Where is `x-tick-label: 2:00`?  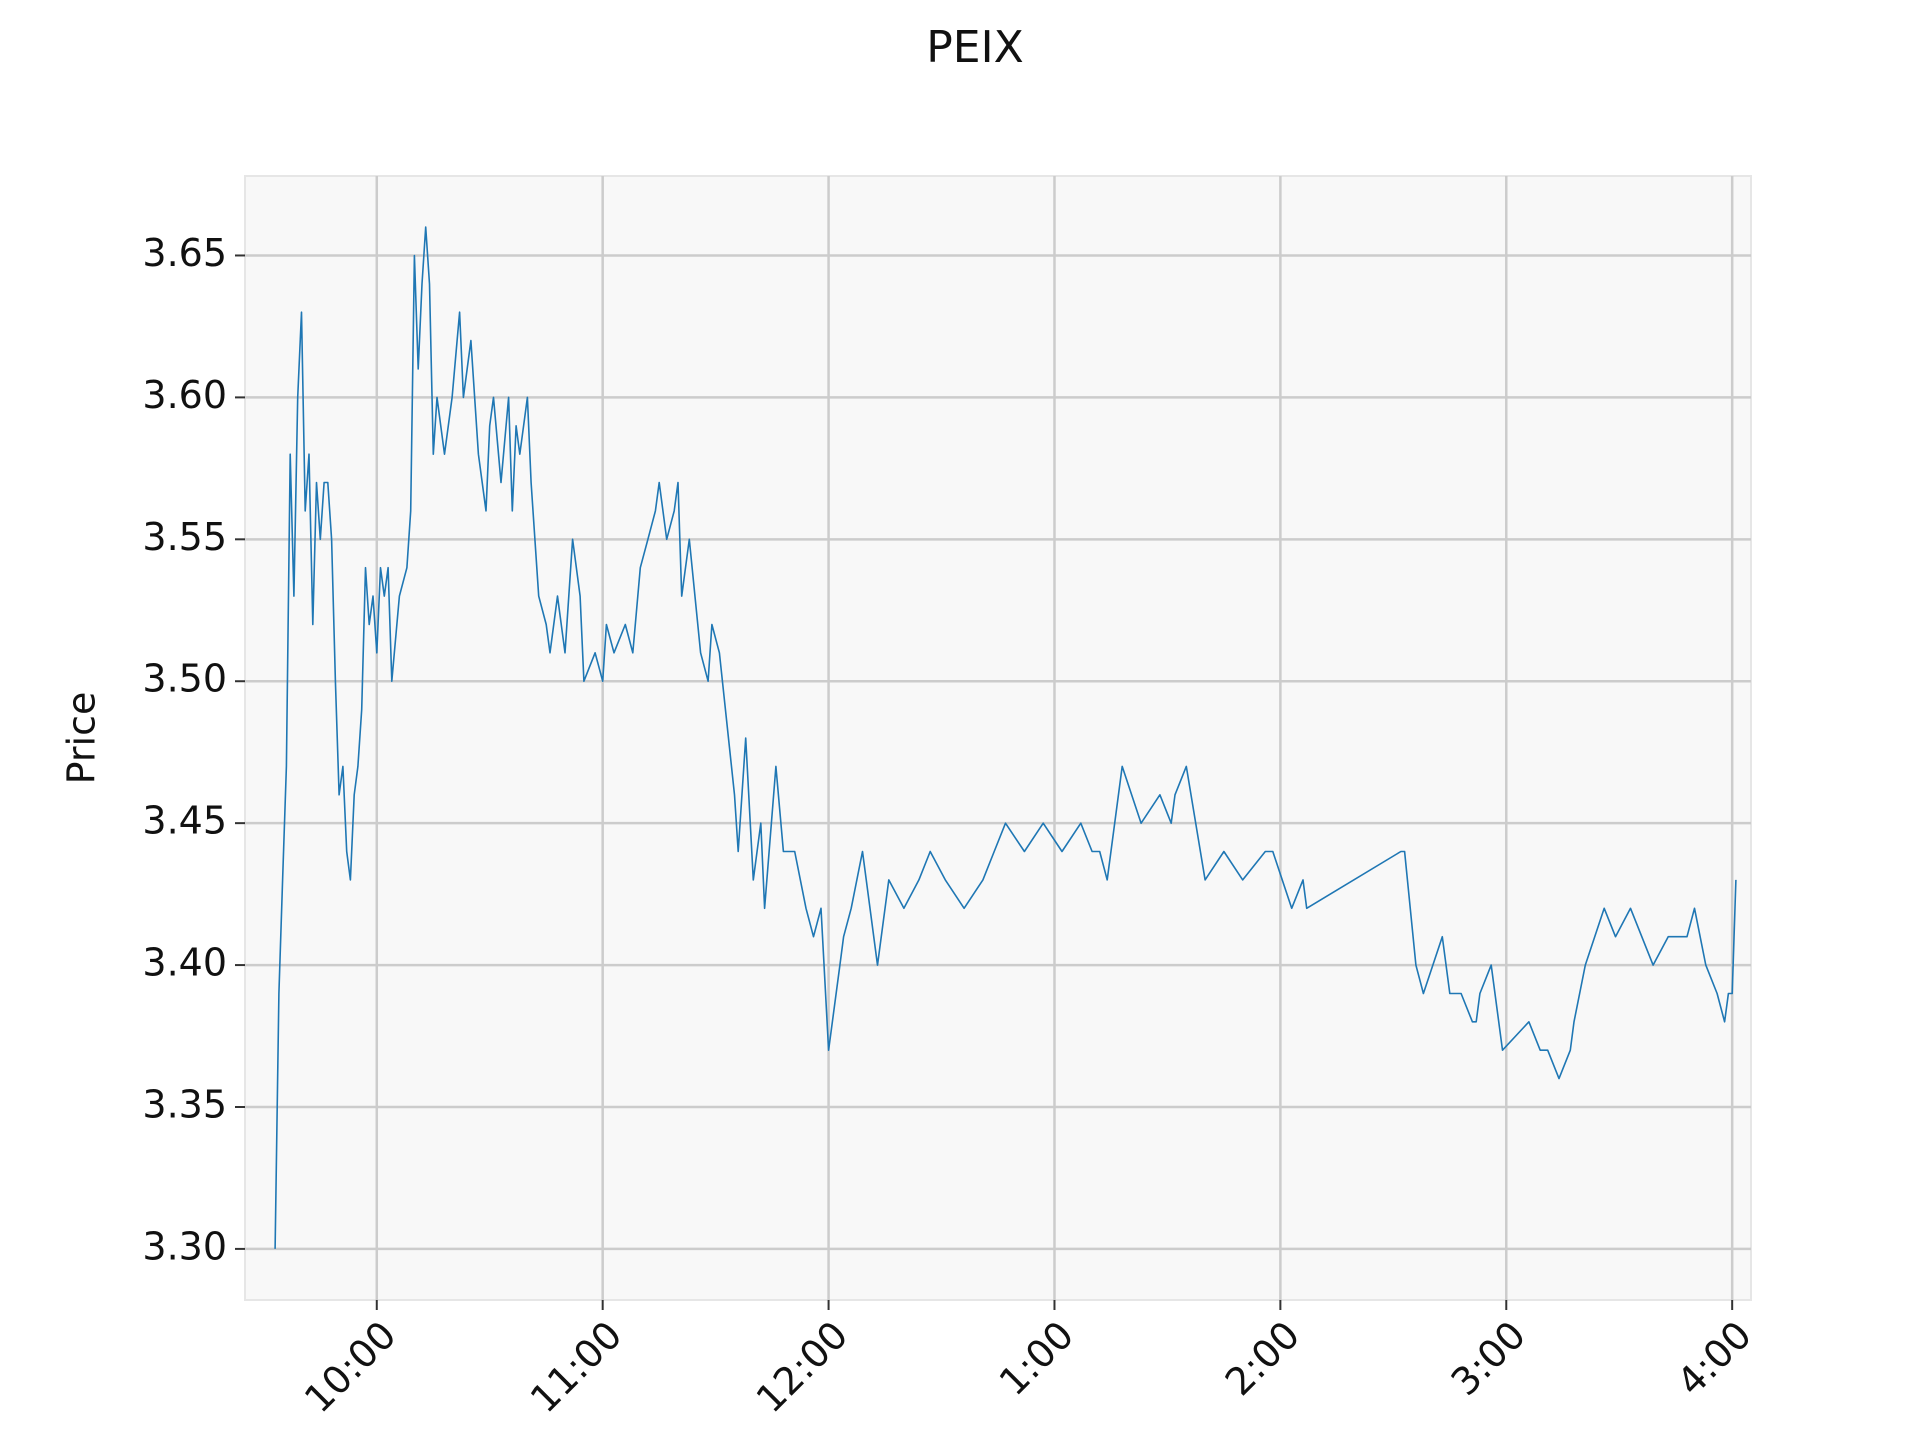 x-tick-label: 2:00 is located at coordinates (1262, 1358).